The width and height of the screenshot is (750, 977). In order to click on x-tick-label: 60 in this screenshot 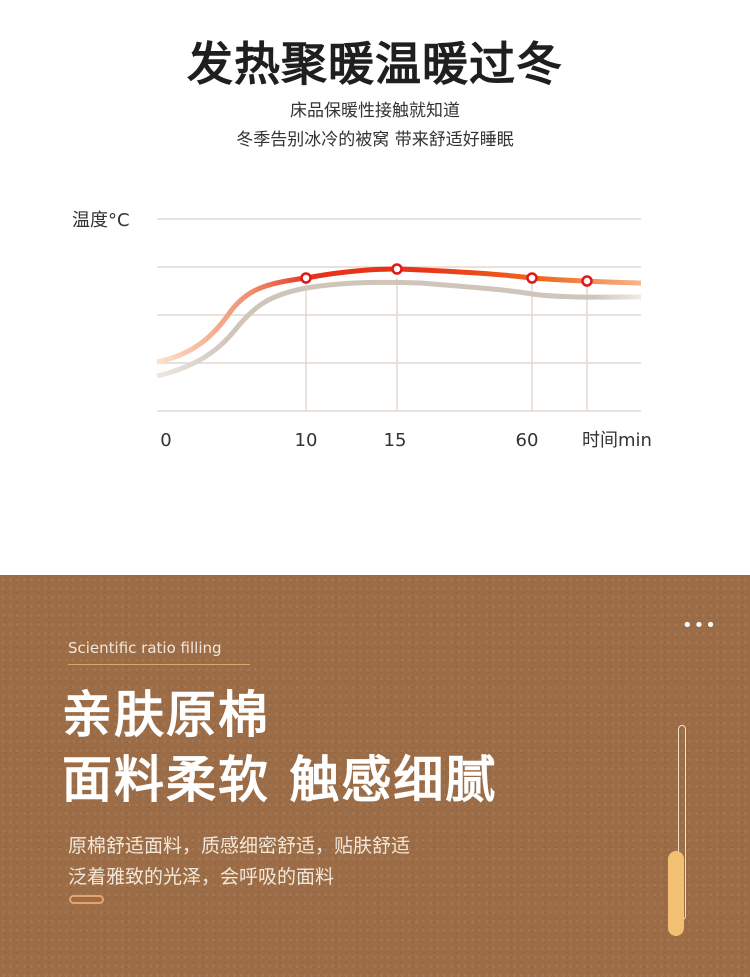, I will do `click(527, 440)`.